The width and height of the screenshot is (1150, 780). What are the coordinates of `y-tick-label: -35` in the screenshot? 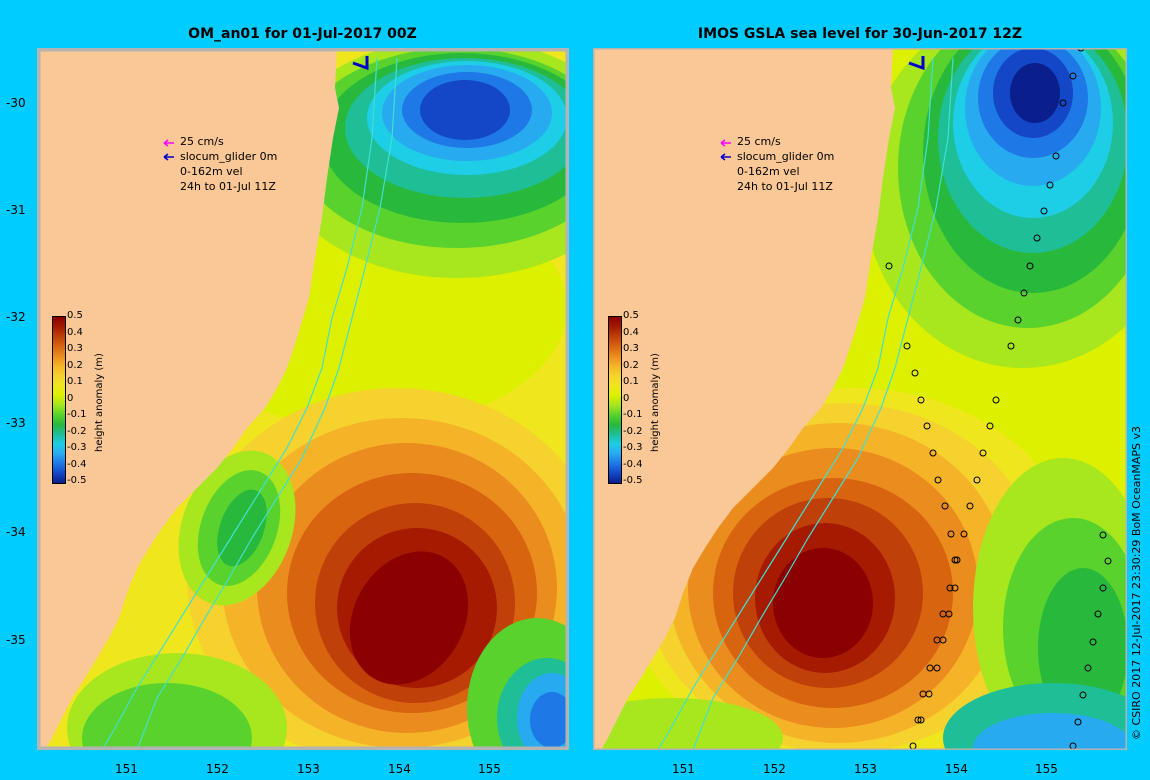 It's located at (16, 640).